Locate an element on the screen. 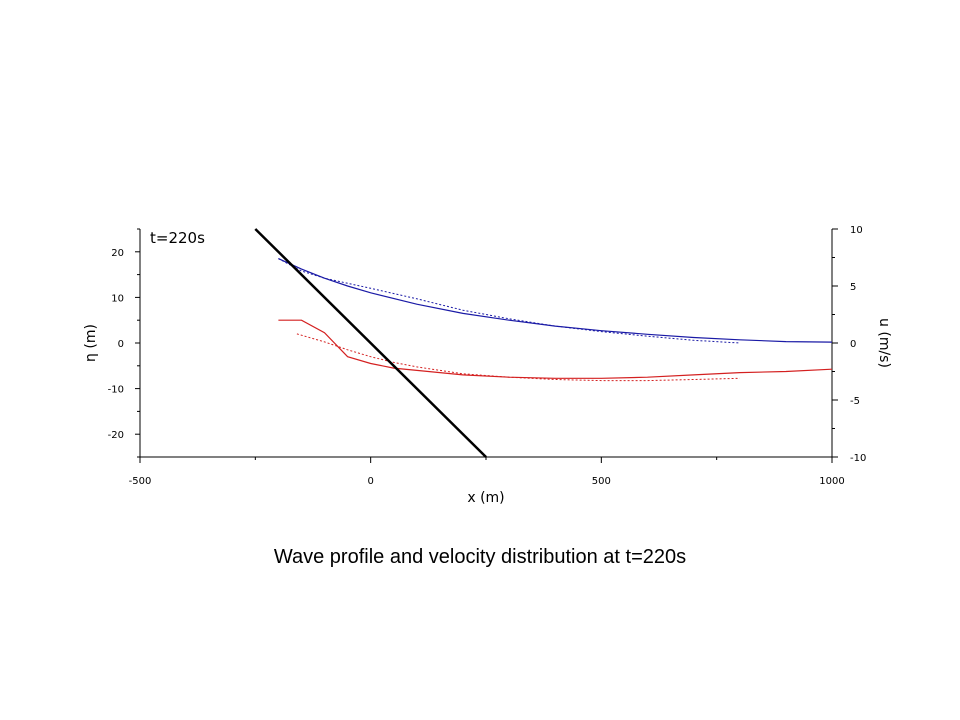  x-tick-label: -500 is located at coordinates (140, 481).